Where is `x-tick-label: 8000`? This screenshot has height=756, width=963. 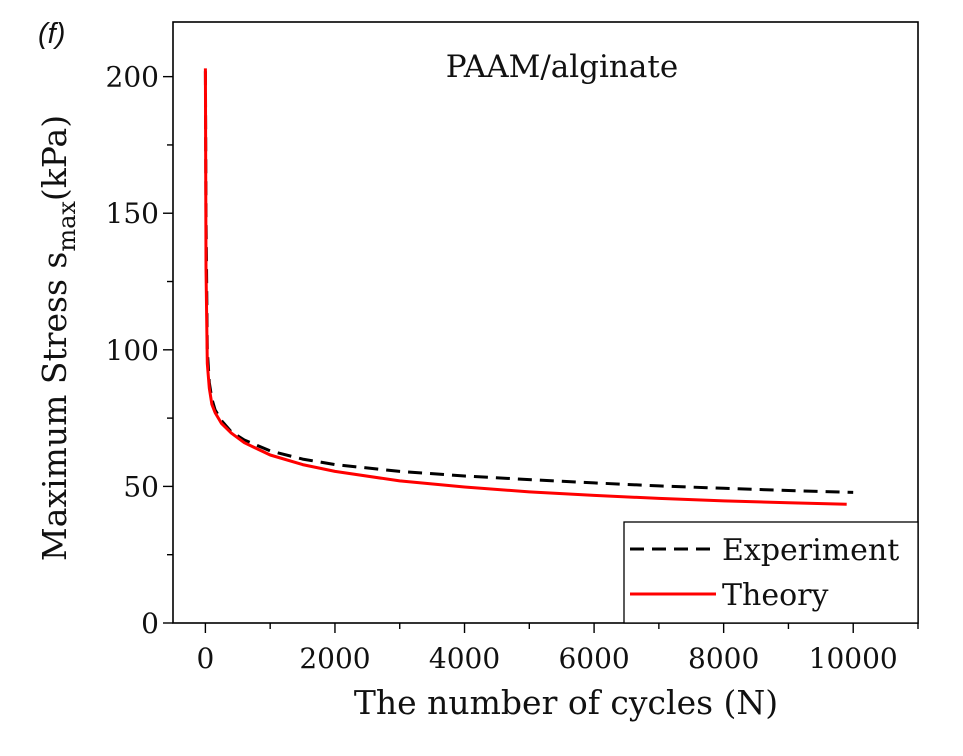 x-tick-label: 8000 is located at coordinates (723, 658).